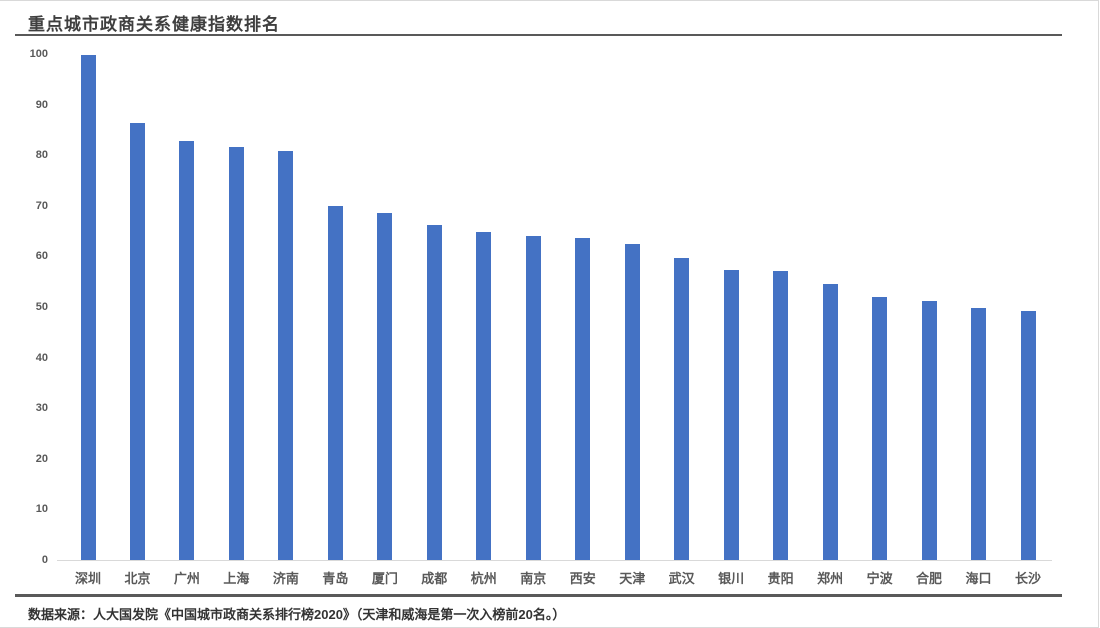 The width and height of the screenshot is (1100, 628). What do you see at coordinates (137, 578) in the screenshot?
I see `x-axis-category-label: 北京` at bounding box center [137, 578].